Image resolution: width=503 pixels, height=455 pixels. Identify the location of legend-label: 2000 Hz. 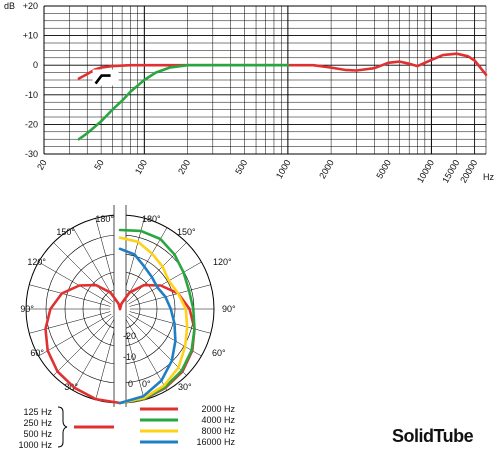
(218, 409).